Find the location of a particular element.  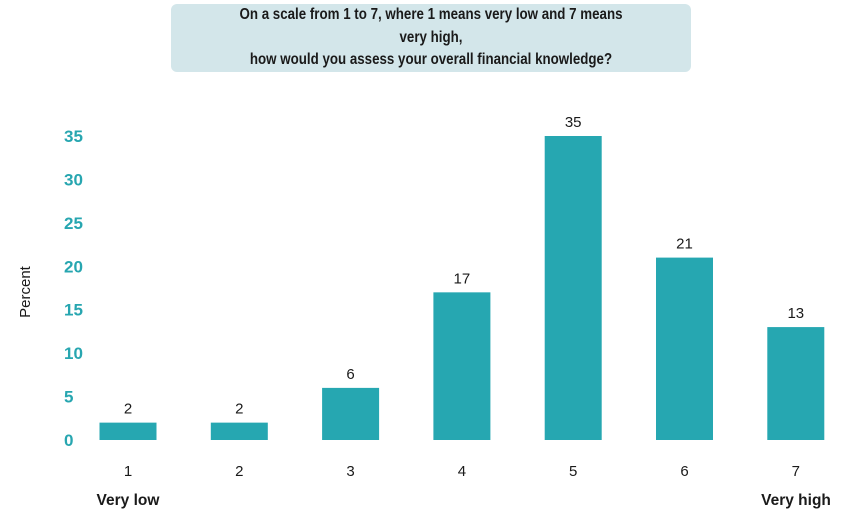

data-label: 6 is located at coordinates (350, 374).